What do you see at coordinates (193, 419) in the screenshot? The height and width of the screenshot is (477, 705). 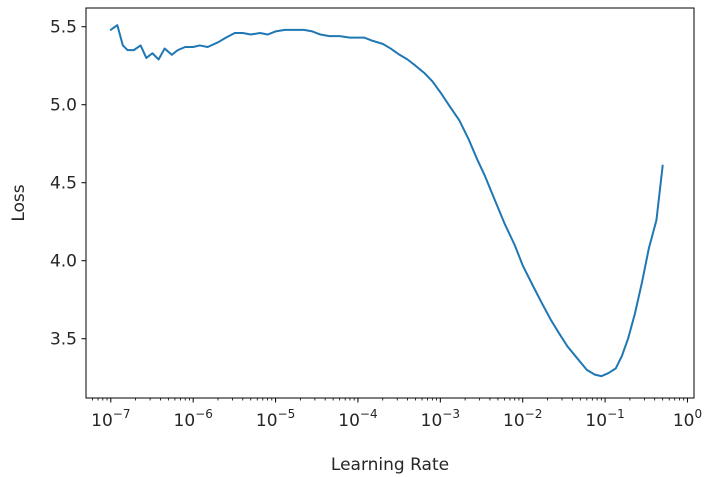 I see `x-tick-label: 10⁻⁶` at bounding box center [193, 419].